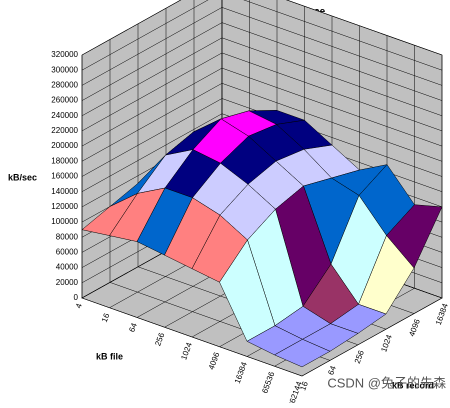  What do you see at coordinates (64, 206) in the screenshot?
I see `y-tick-label: 120000` at bounding box center [64, 206].